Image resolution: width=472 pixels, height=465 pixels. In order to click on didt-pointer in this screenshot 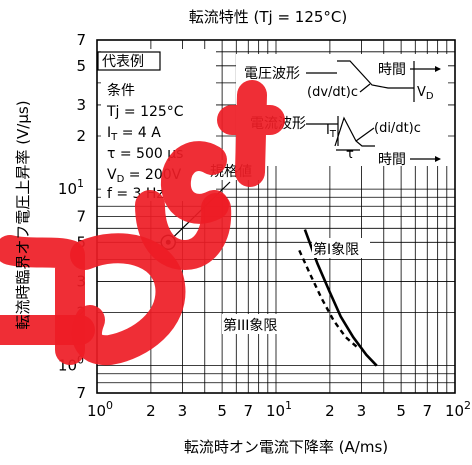, I will do `click(365, 134)`.